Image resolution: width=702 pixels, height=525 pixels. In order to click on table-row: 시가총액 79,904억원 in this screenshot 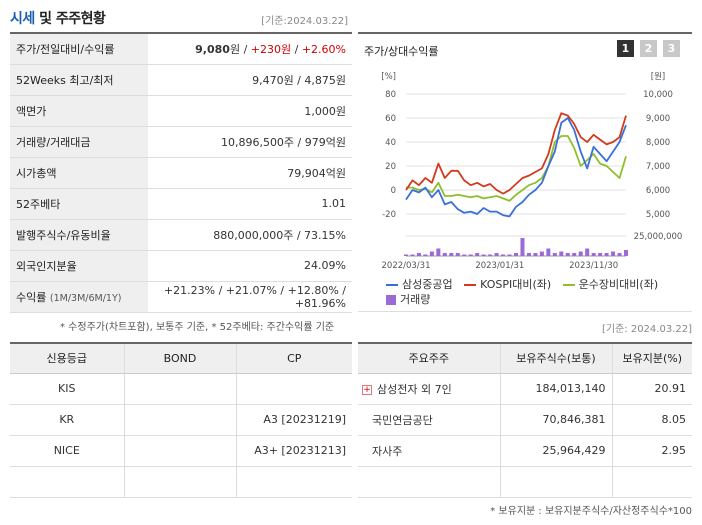, I will do `click(181, 173)`.